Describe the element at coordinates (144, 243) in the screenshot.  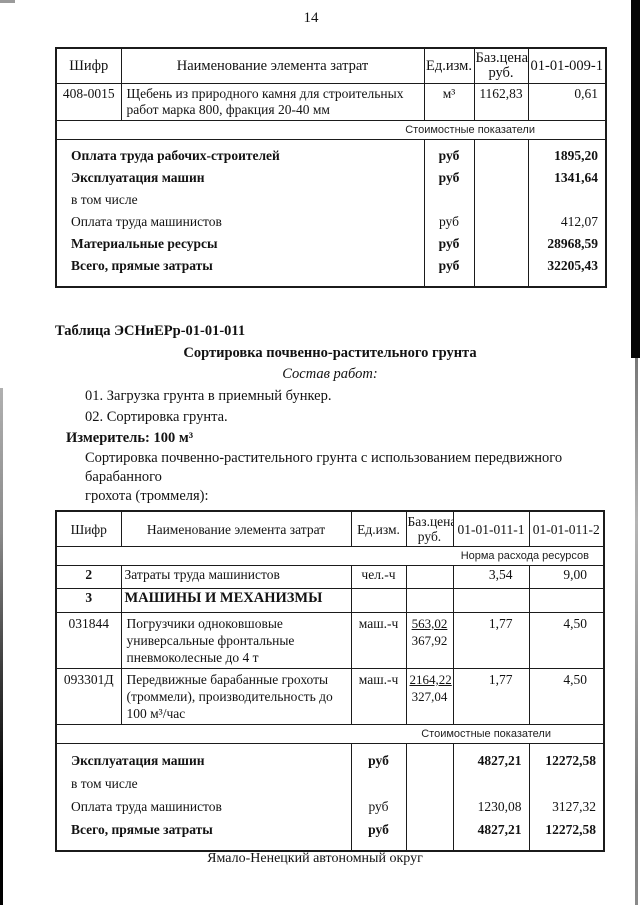
I see `cost-label: Материальные ресурсы` at that location.